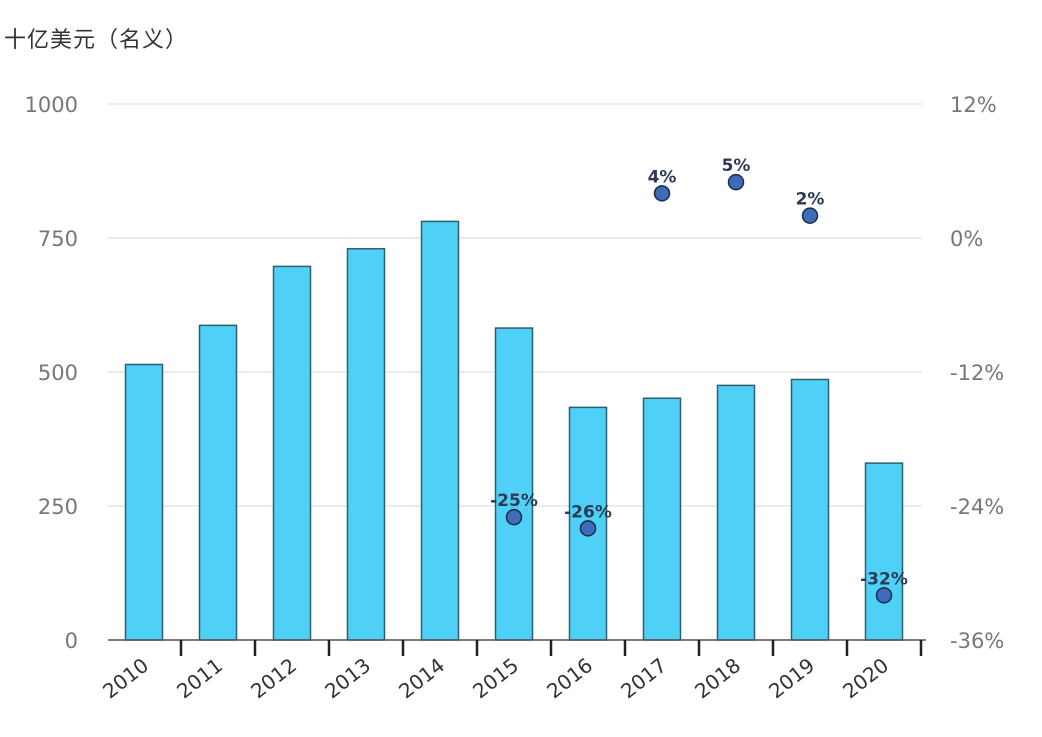  I want to click on y-right-tick-label: 12%, so click(973, 105).